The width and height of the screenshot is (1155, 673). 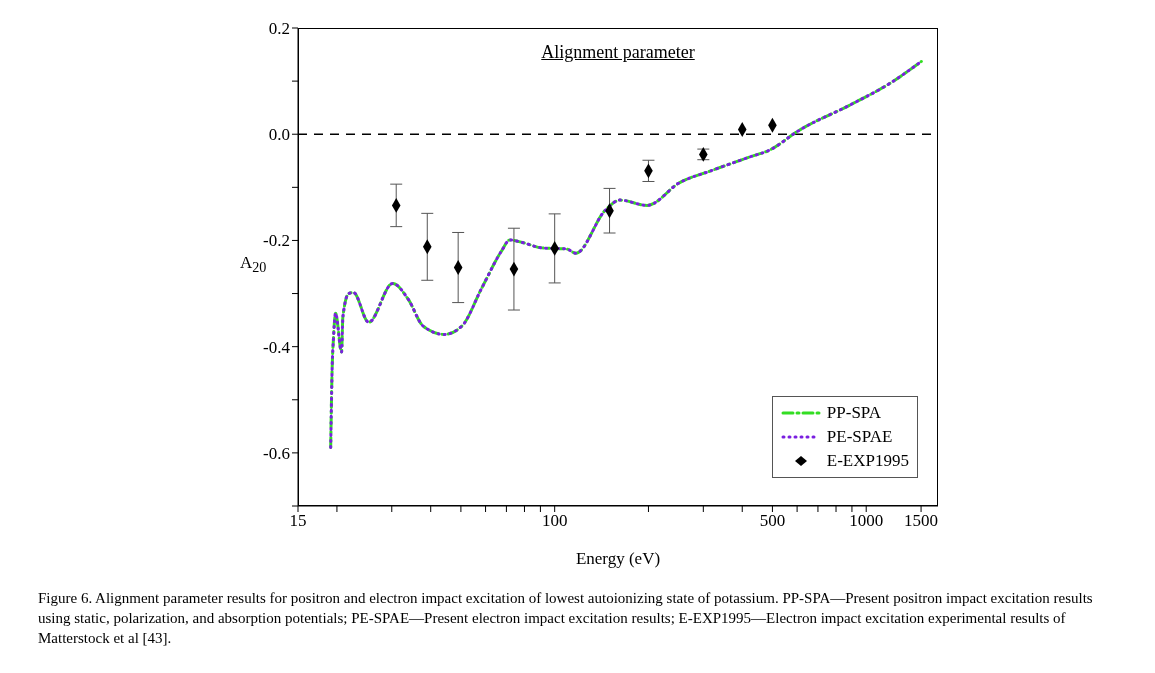 What do you see at coordinates (859, 437) in the screenshot?
I see `legend-label: PE-SPAE` at bounding box center [859, 437].